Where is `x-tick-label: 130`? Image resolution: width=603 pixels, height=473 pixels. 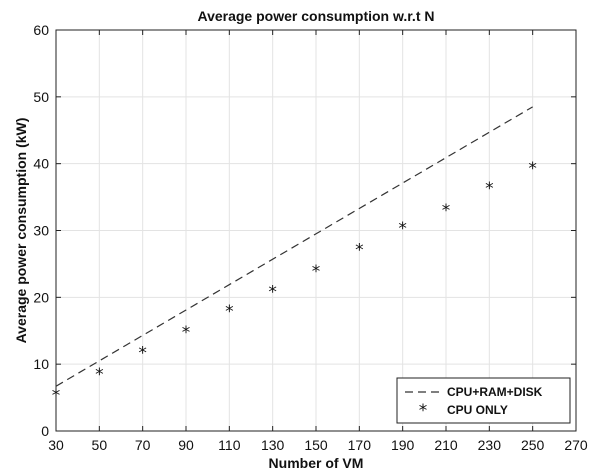
x-tick-label: 130 is located at coordinates (273, 445).